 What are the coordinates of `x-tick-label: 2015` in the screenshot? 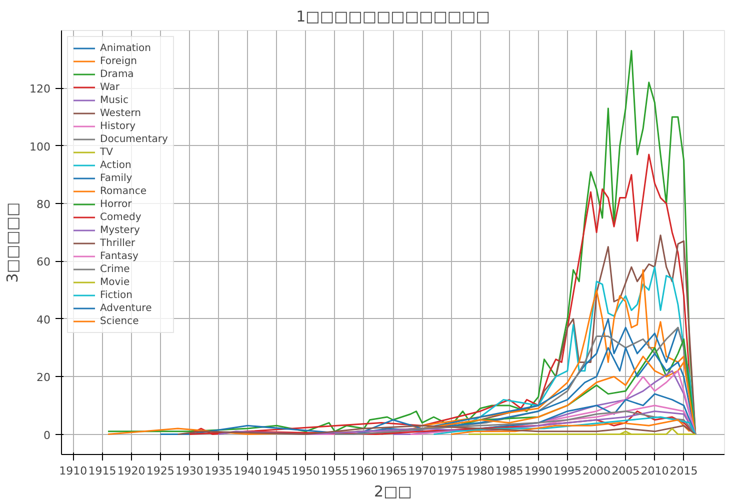 It's located at (684, 471).